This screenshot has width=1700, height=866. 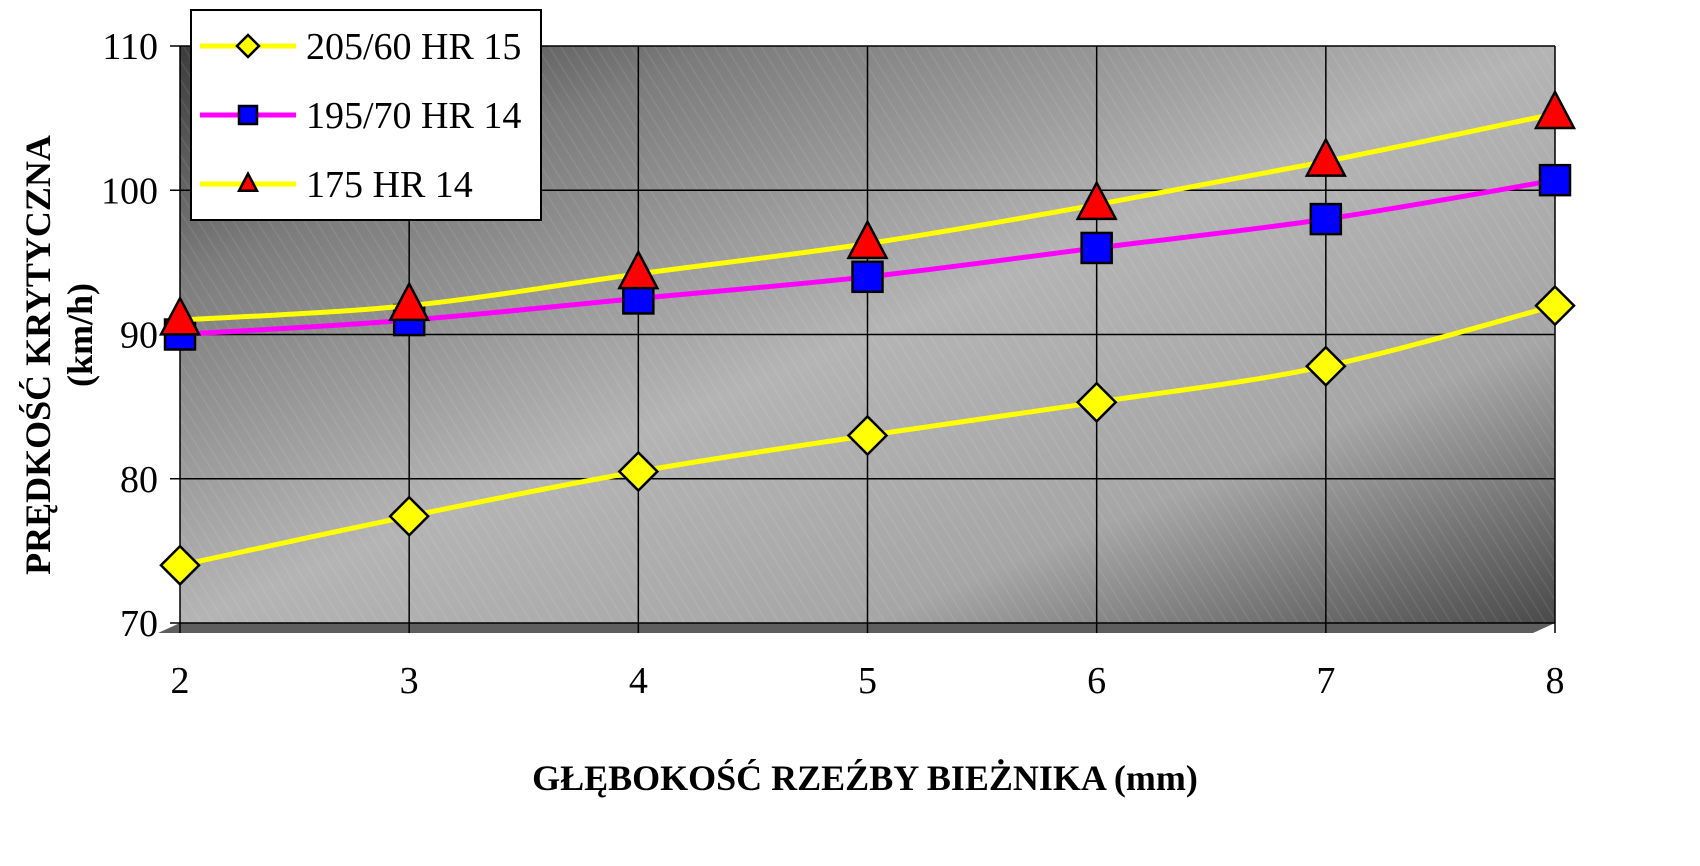 I want to click on legend-item: 195/70 HR 14, so click(x=360, y=116).